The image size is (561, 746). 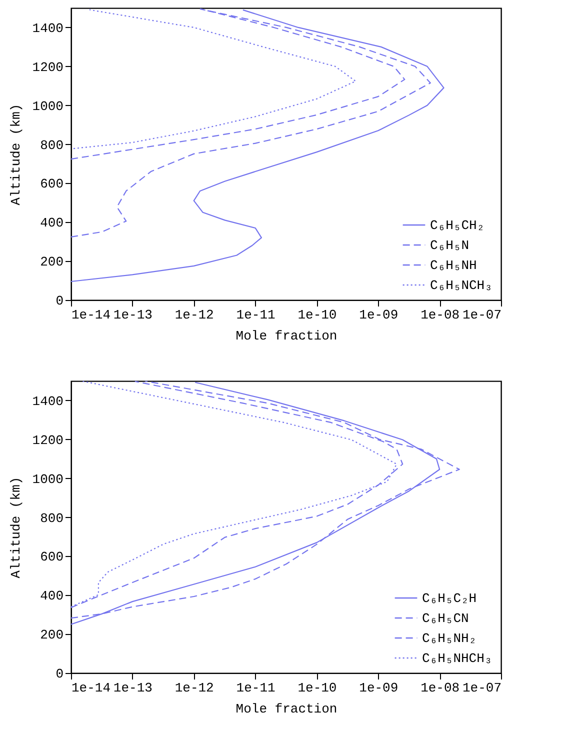 What do you see at coordinates (453, 265) in the screenshot?
I see `legend-label: C₆H₅NH` at bounding box center [453, 265].